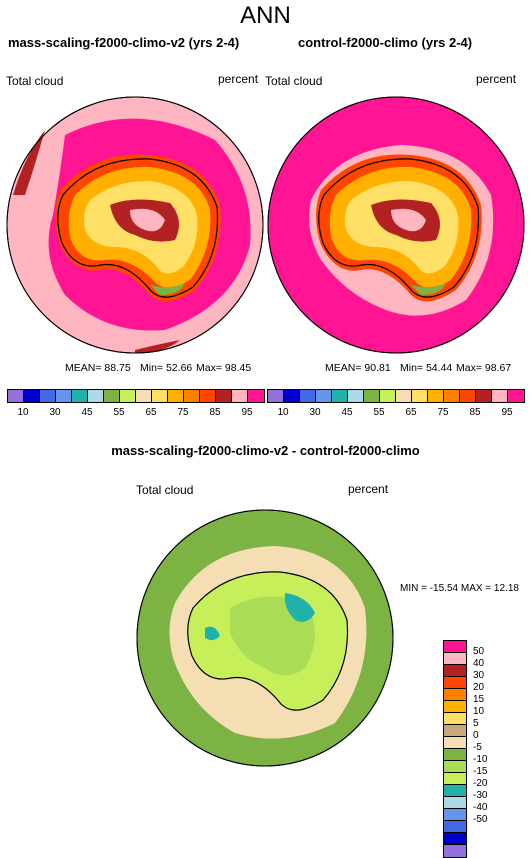 Image resolution: width=531 pixels, height=858 pixels. What do you see at coordinates (480, 771) in the screenshot?
I see `colorbar-tick-label: -15` at bounding box center [480, 771].